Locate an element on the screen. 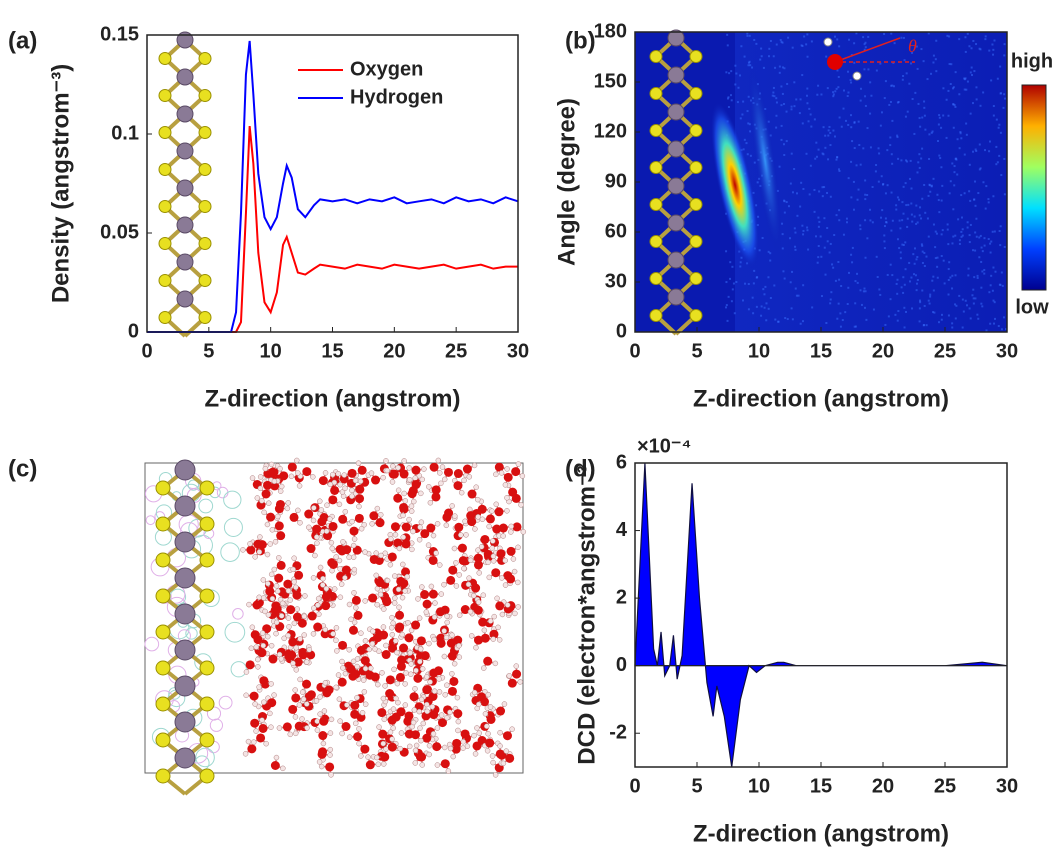  x-tick-label: 15 is located at coordinates (821, 351).